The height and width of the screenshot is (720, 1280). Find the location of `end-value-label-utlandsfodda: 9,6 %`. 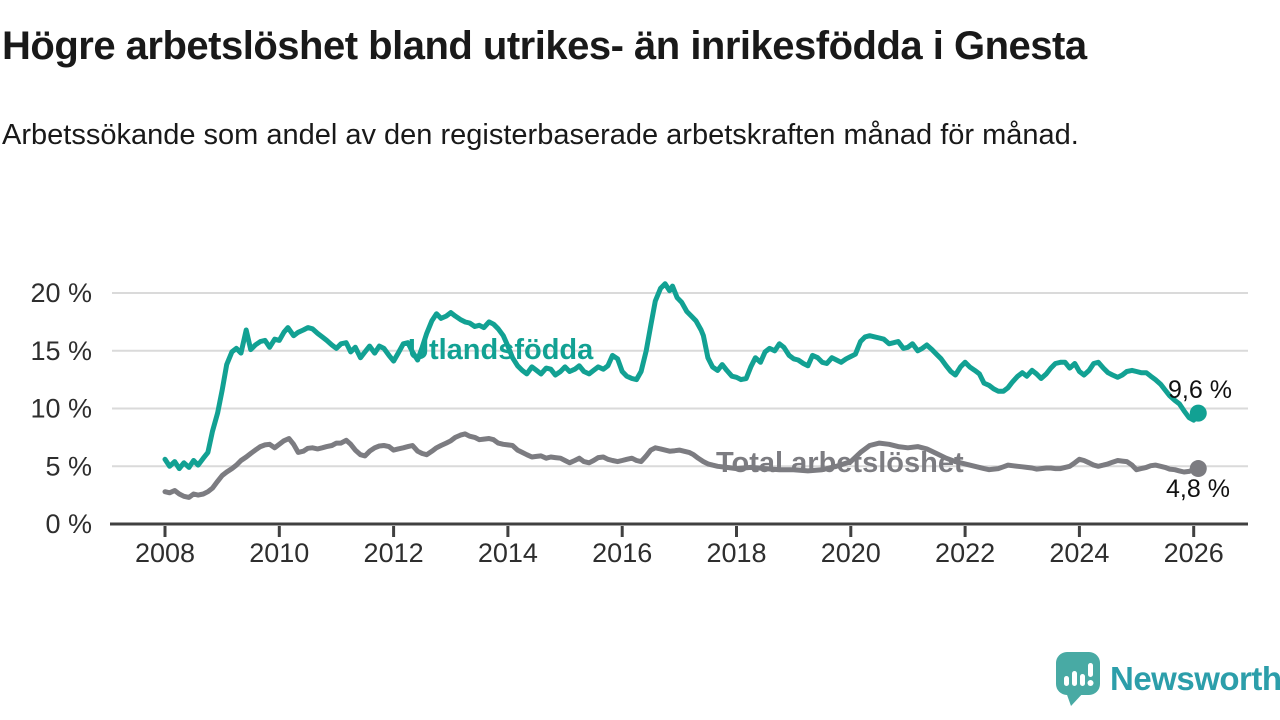

end-value-label-utlandsfodda: 9,6 % is located at coordinates (1200, 390).